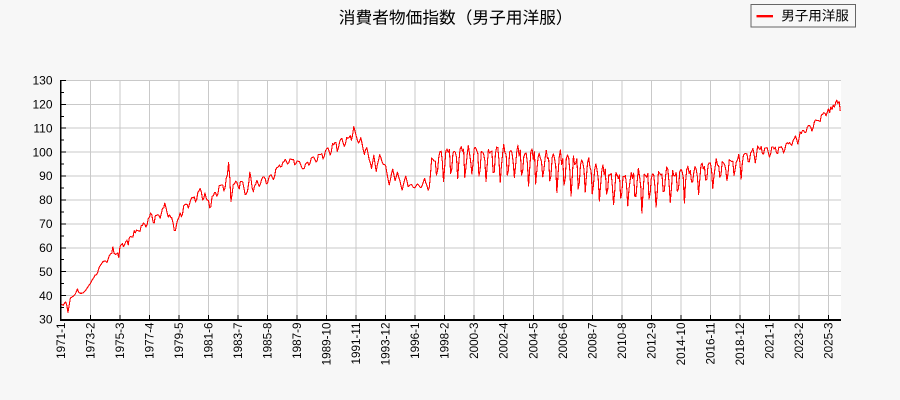 The image size is (900, 400). I want to click on svg-text: 1975-3, so click(120, 341).